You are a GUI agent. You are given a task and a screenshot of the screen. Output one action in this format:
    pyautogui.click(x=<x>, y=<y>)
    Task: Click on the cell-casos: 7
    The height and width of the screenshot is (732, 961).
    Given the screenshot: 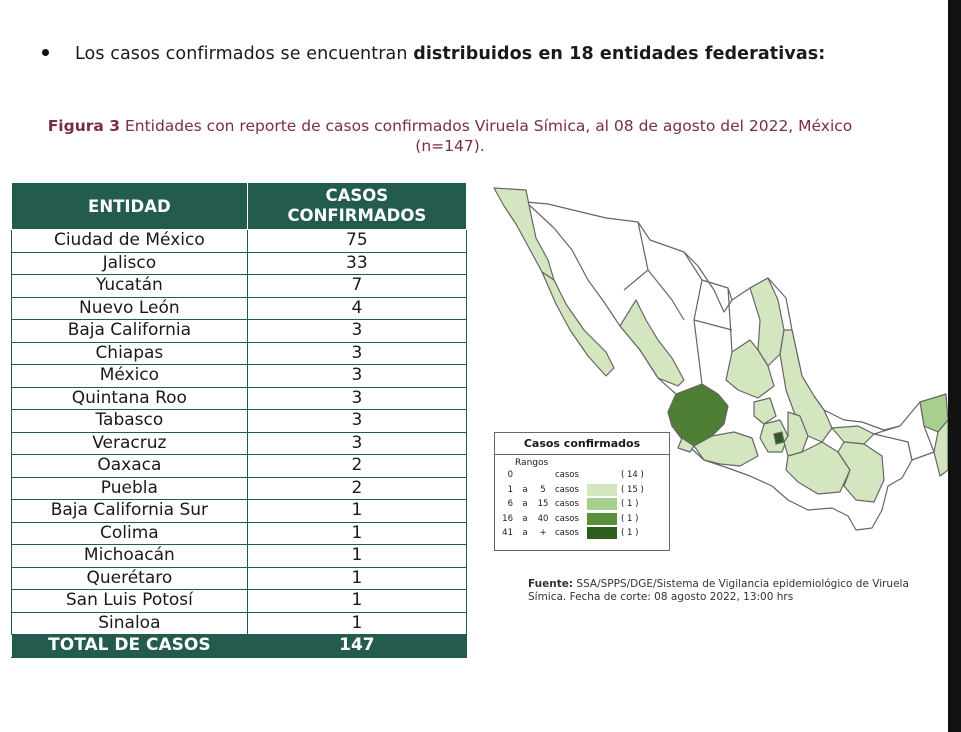 What is the action you would take?
    pyautogui.click(x=357, y=286)
    